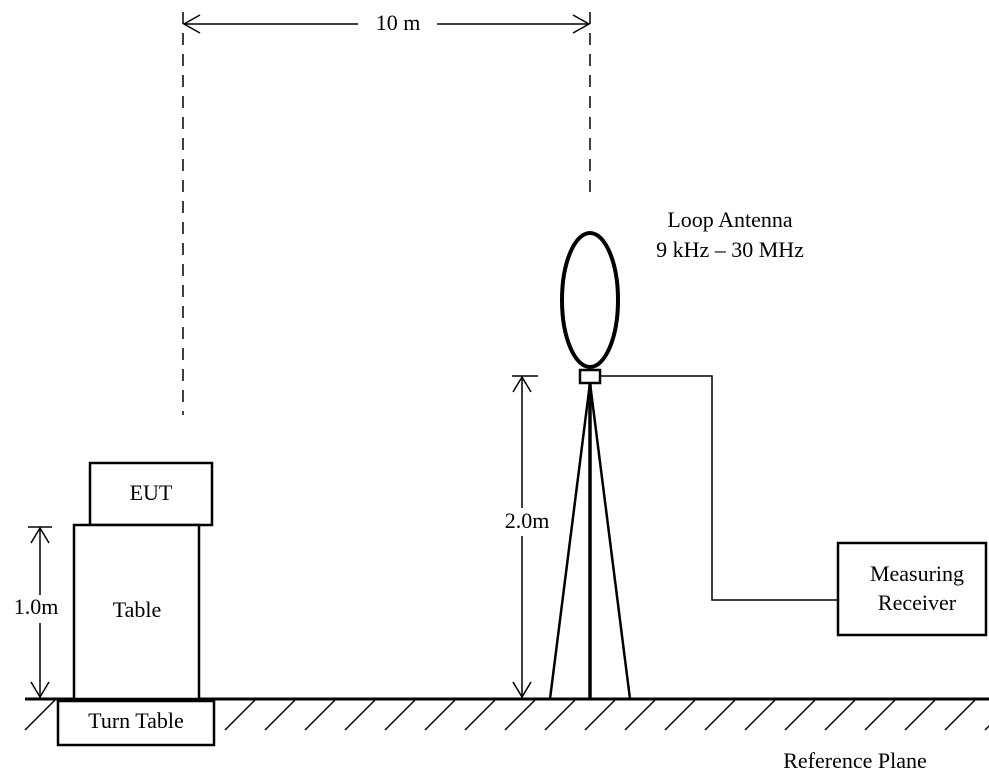  Describe the element at coordinates (525, 537) in the screenshot. I see `antenna-height-arrow` at that location.